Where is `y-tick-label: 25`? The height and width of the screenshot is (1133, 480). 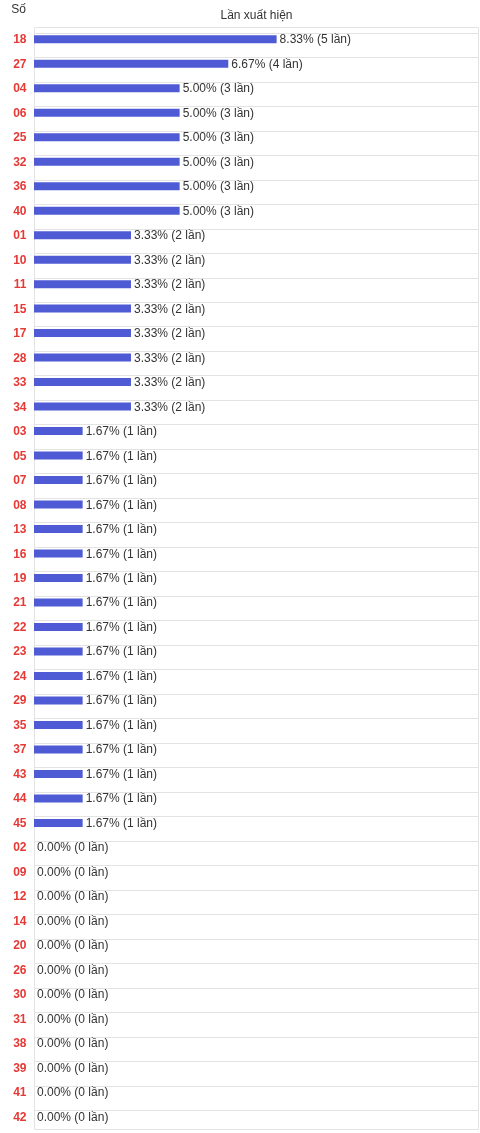
y-tick-label: 25 is located at coordinates (20, 137).